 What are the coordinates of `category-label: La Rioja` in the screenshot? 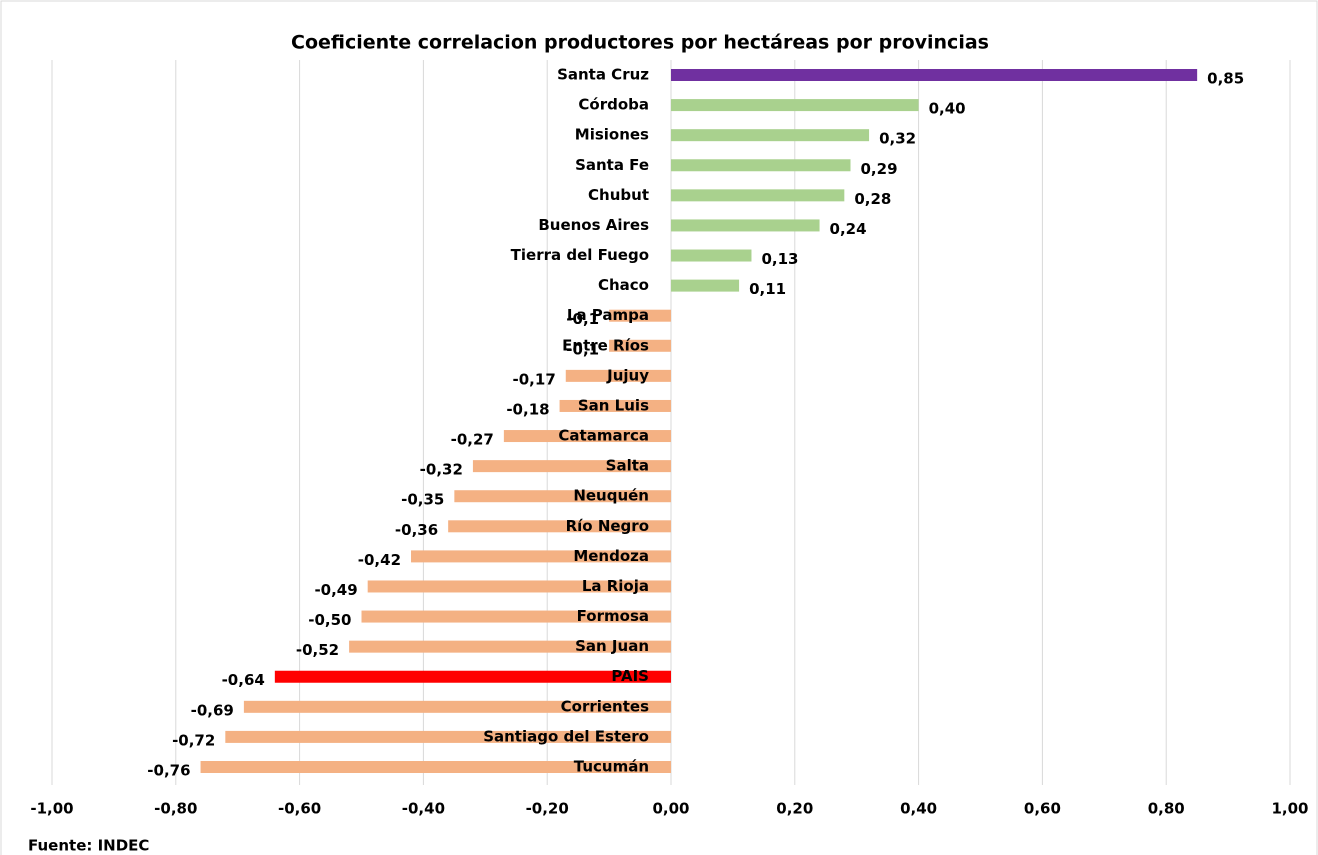 It's located at (615, 586).